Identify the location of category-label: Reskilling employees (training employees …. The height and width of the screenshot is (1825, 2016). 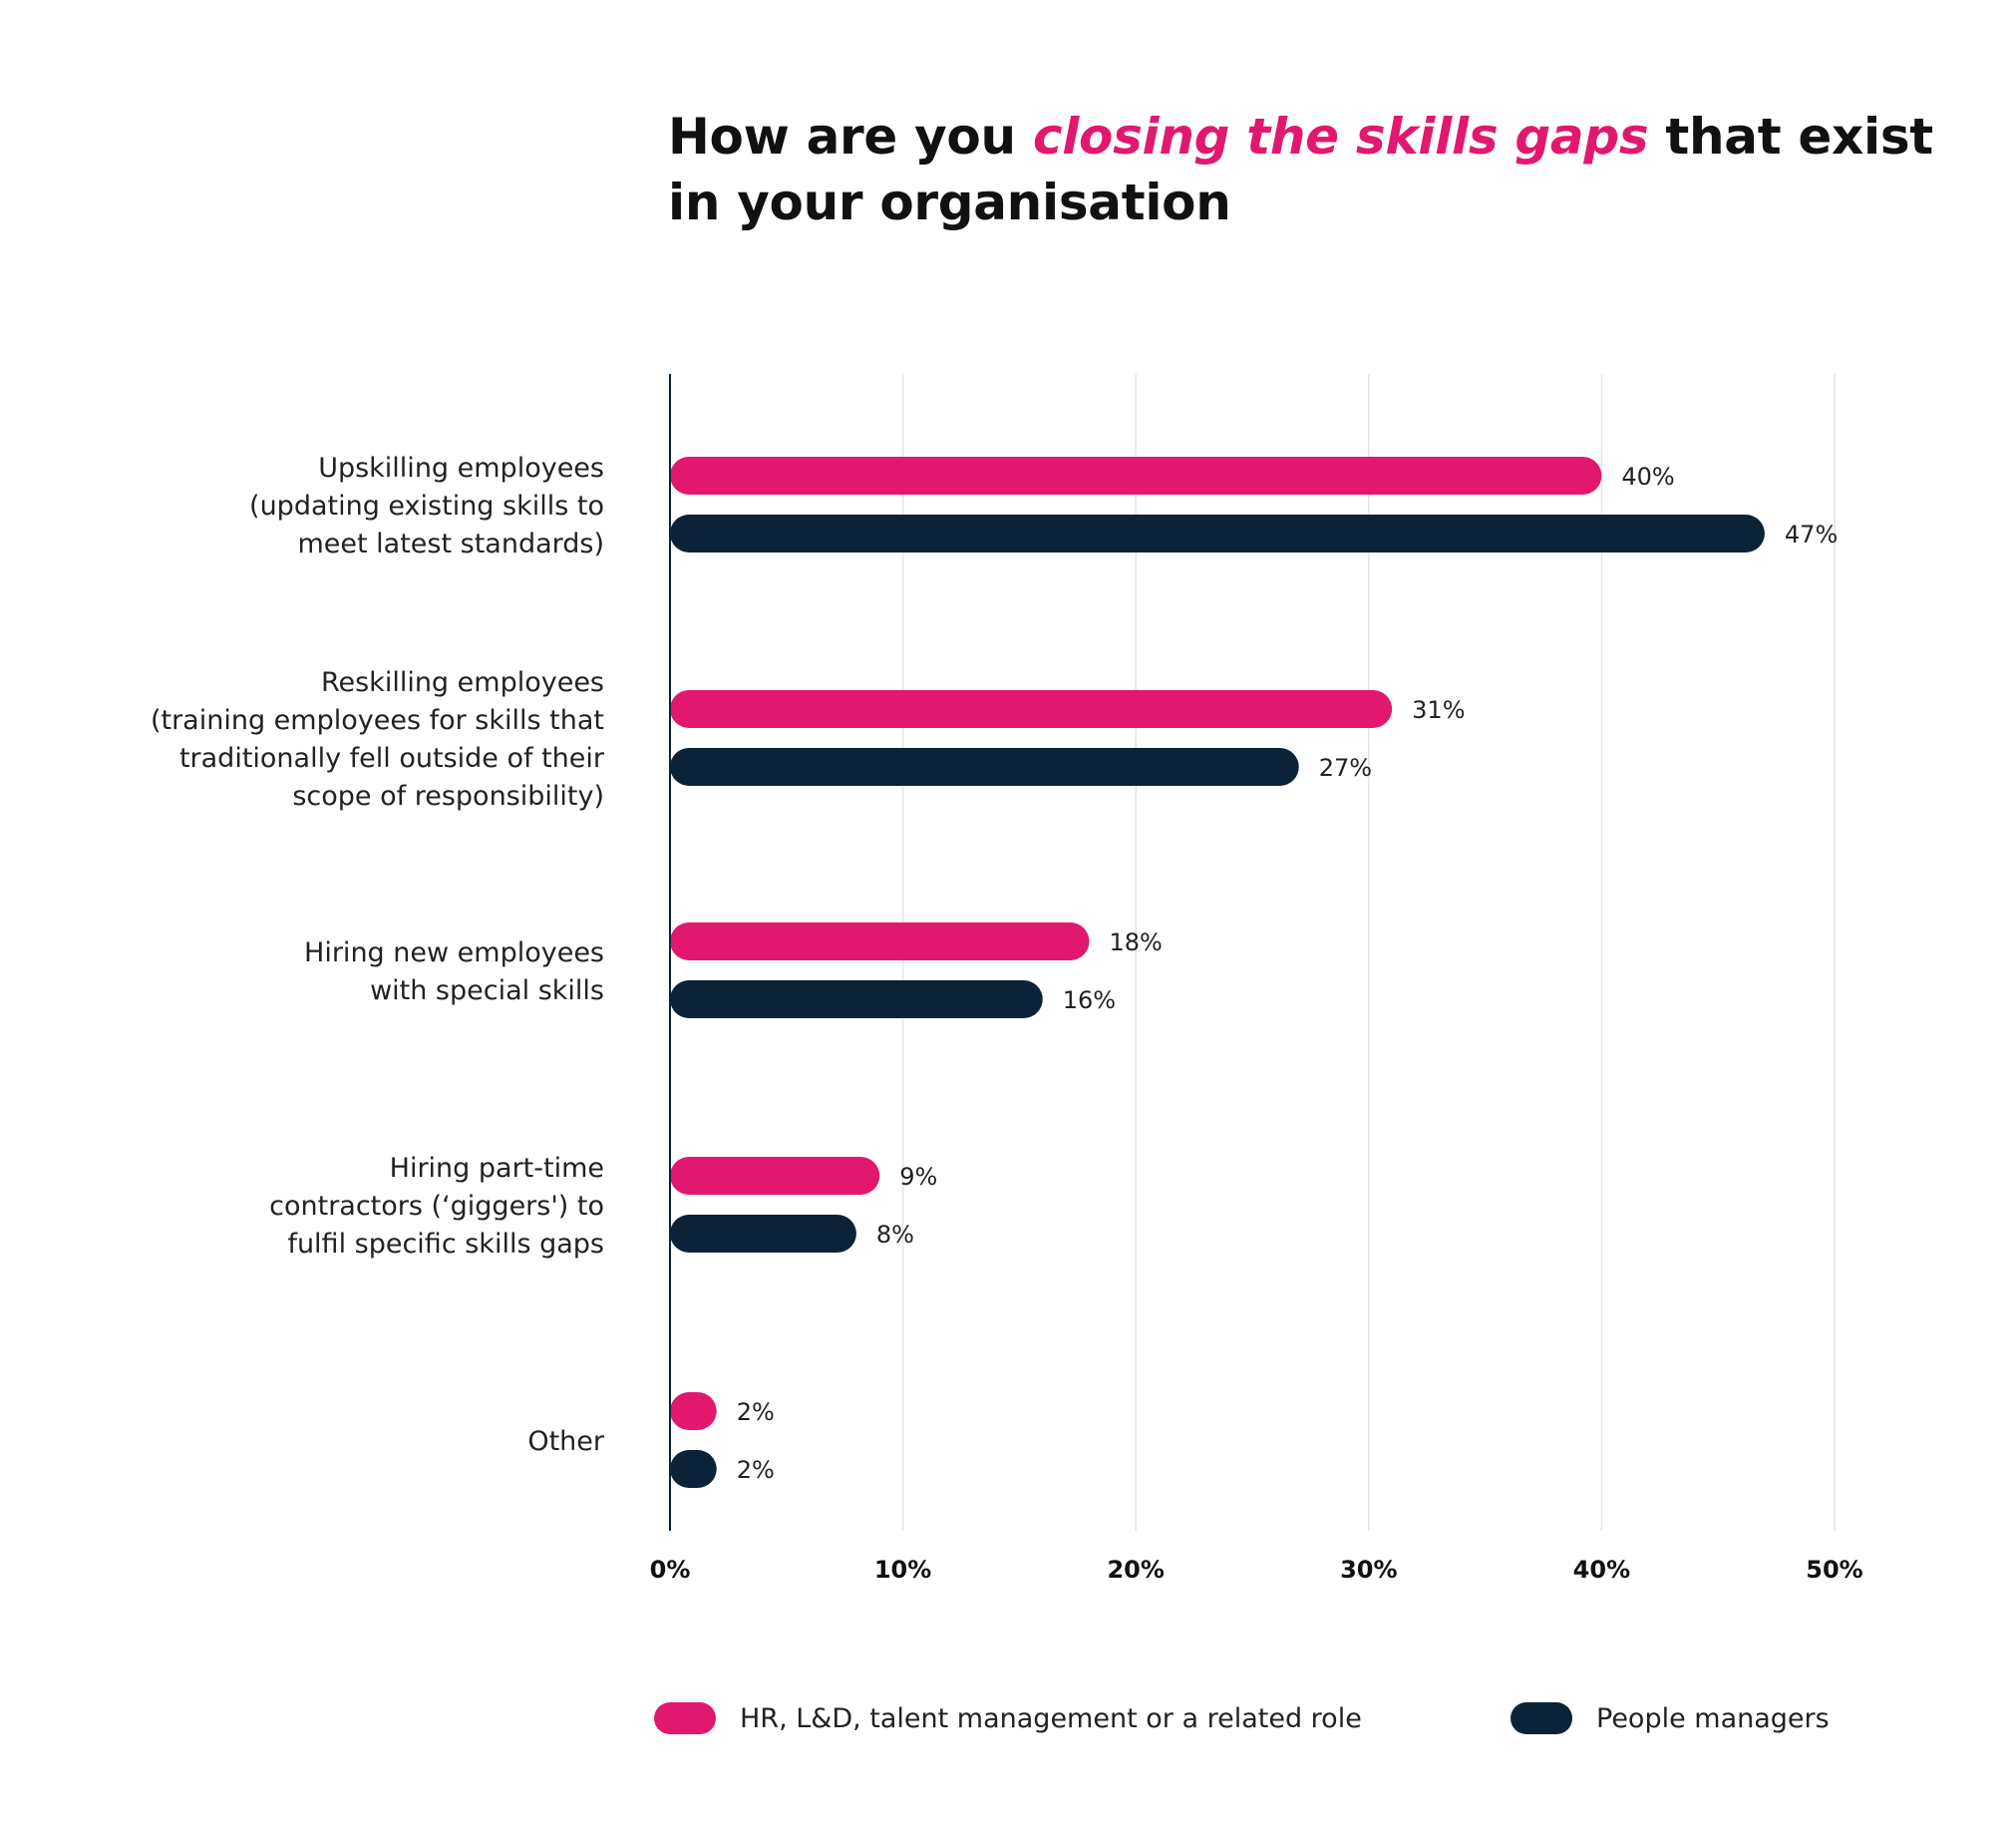
(378, 740).